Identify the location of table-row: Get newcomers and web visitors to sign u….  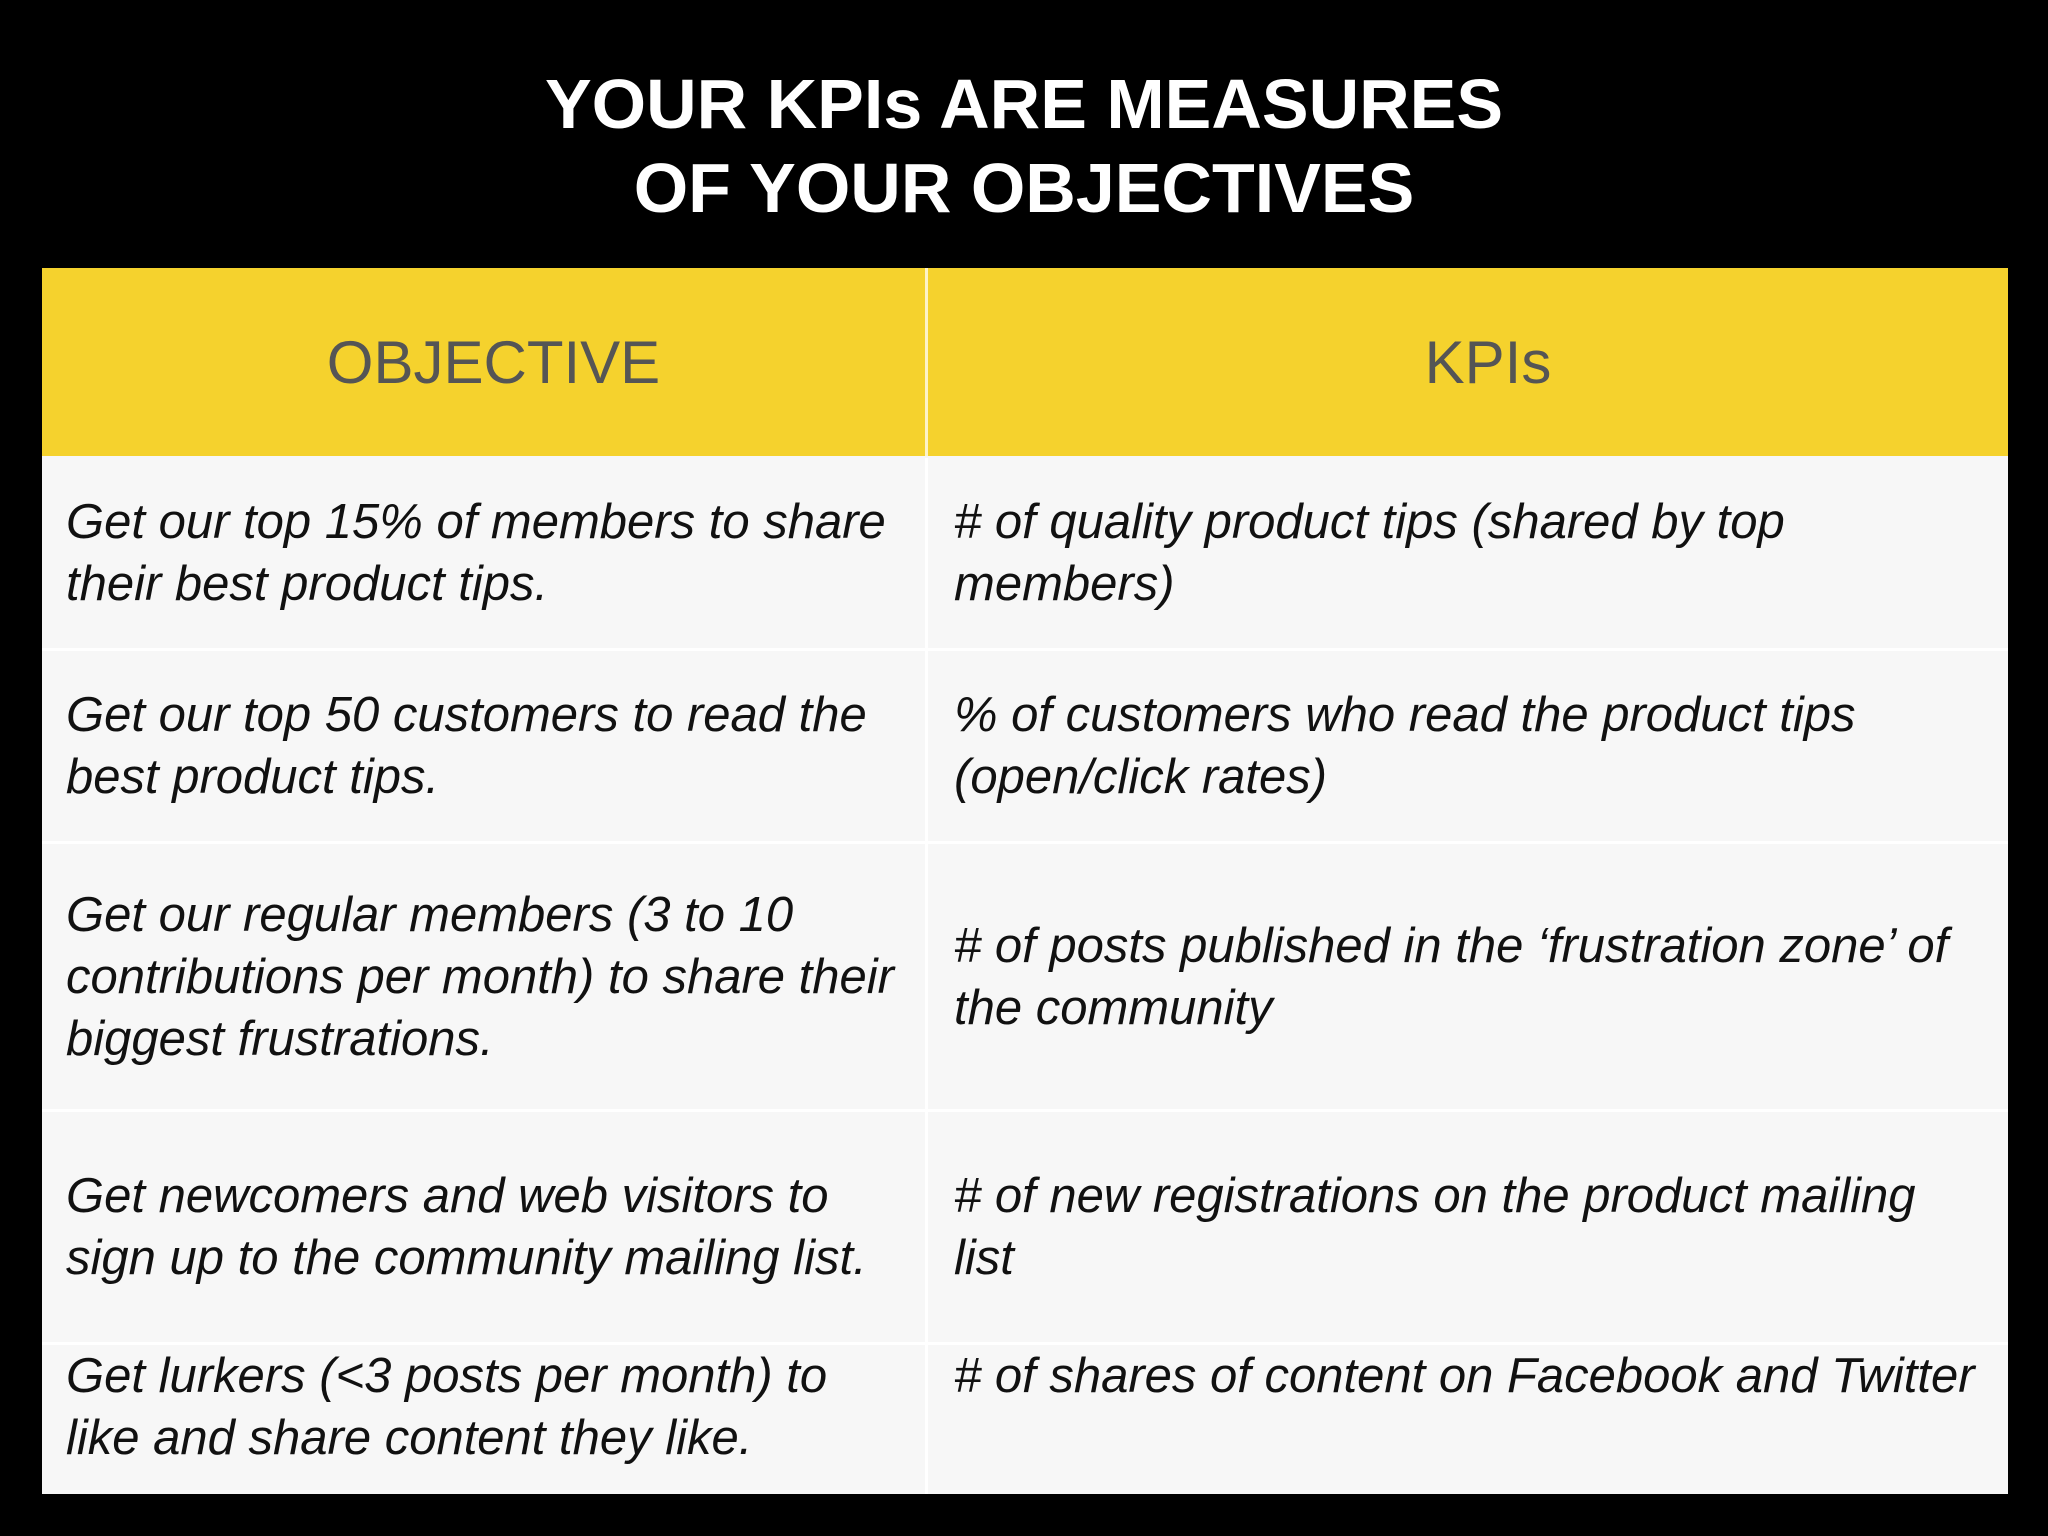
(1025, 1228).